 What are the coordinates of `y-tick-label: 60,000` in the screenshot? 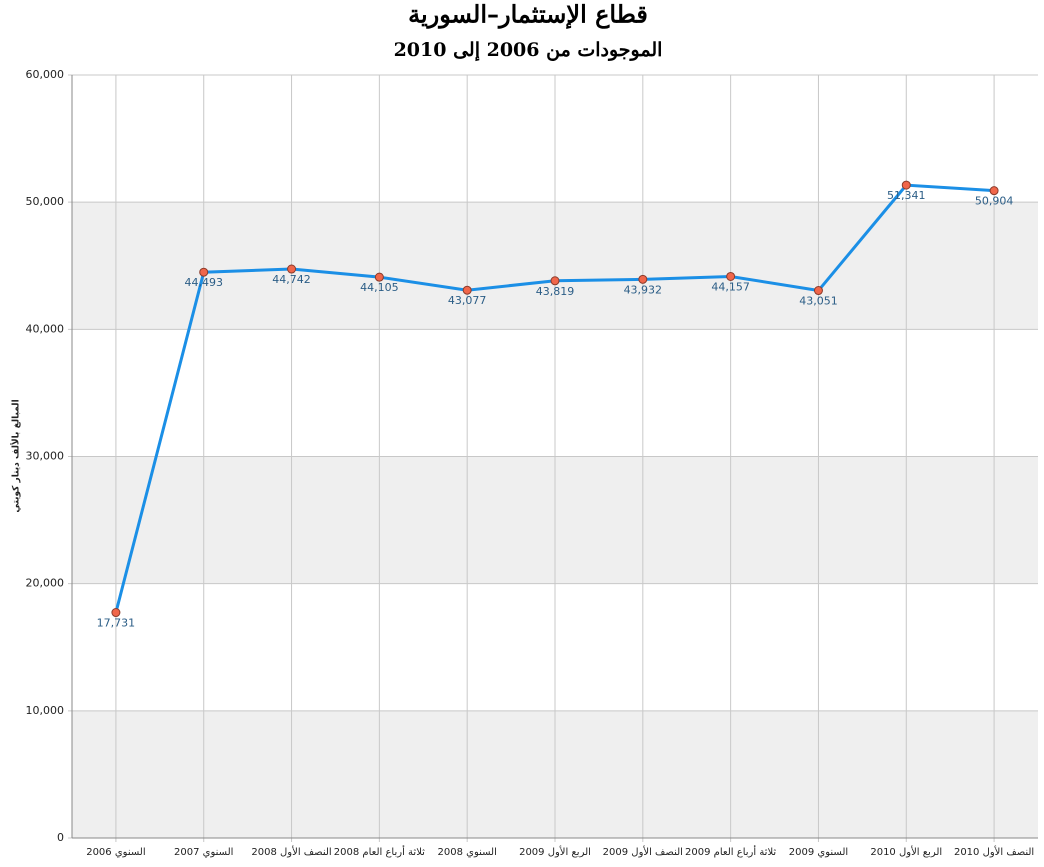 It's located at (45, 74).